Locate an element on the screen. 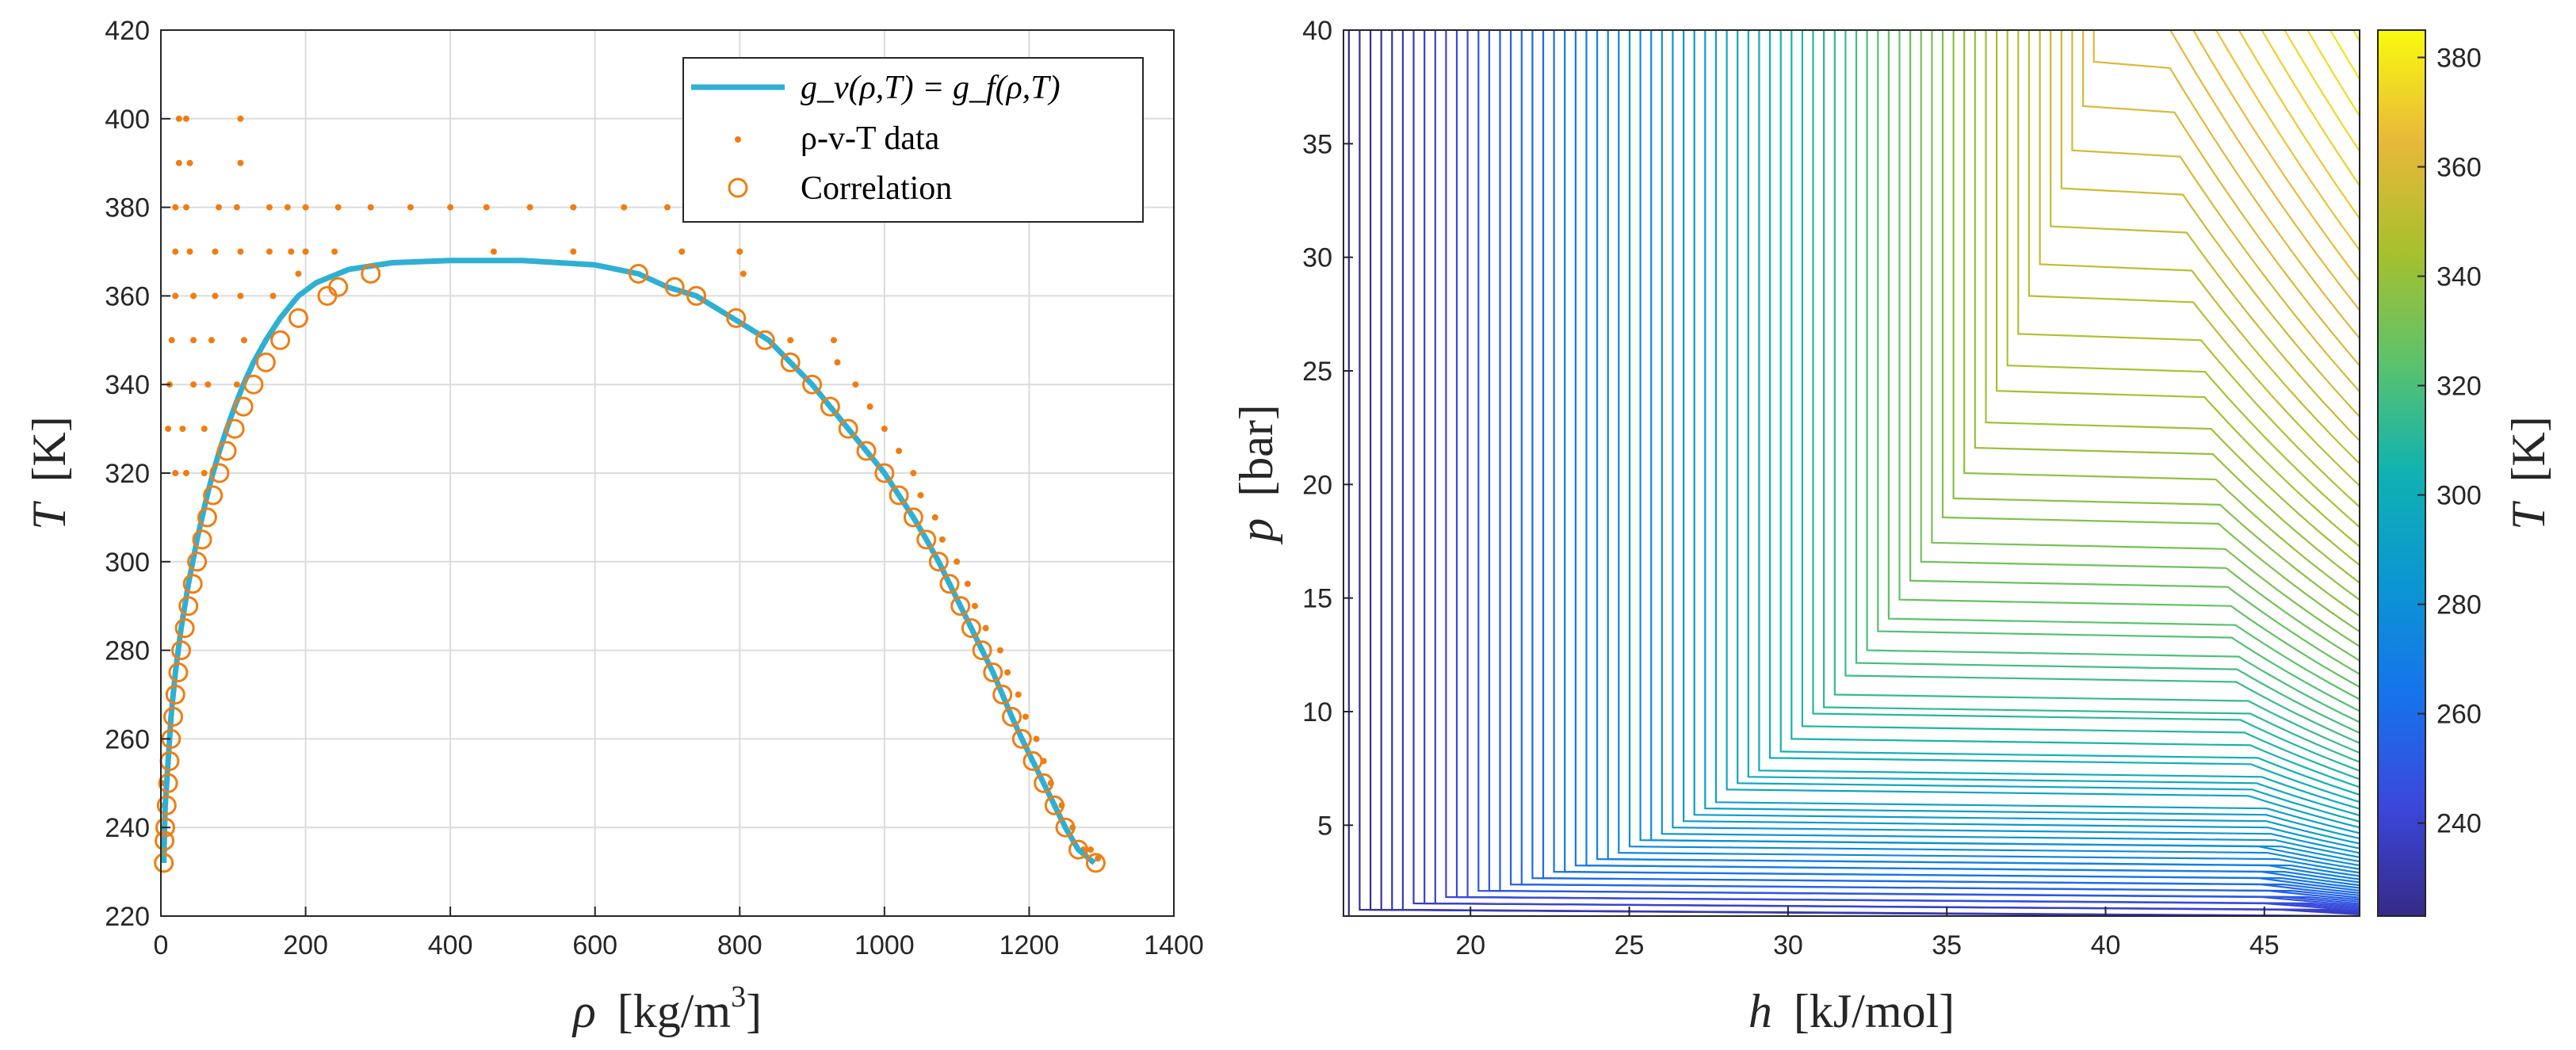  left-y-tick-label: 400 is located at coordinates (127, 120).